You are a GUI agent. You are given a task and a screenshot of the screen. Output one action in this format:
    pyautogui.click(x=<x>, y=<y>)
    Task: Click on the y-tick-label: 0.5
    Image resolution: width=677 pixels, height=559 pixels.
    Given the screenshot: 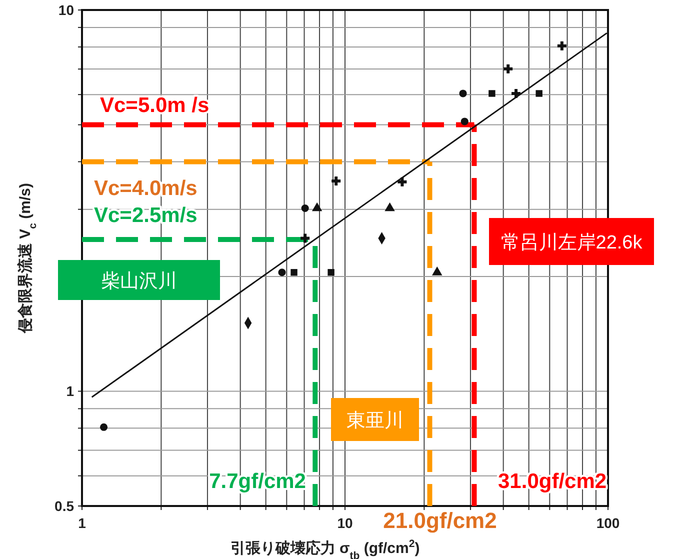 What is the action you would take?
    pyautogui.click(x=64, y=506)
    